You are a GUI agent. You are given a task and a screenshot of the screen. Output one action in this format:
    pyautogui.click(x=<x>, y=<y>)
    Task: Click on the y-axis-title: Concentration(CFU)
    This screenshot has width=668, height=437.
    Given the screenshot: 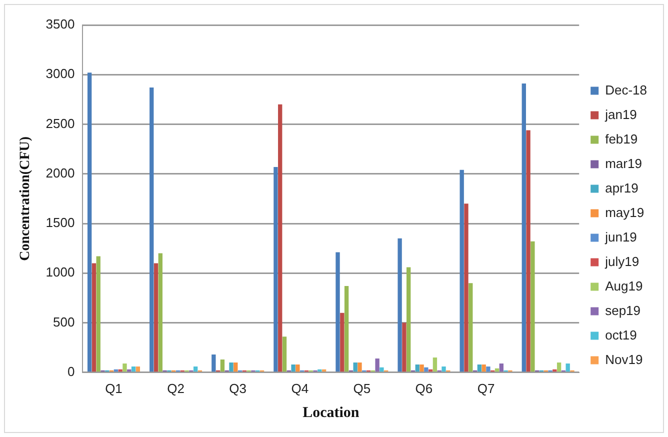 What is the action you would take?
    pyautogui.click(x=26, y=198)
    